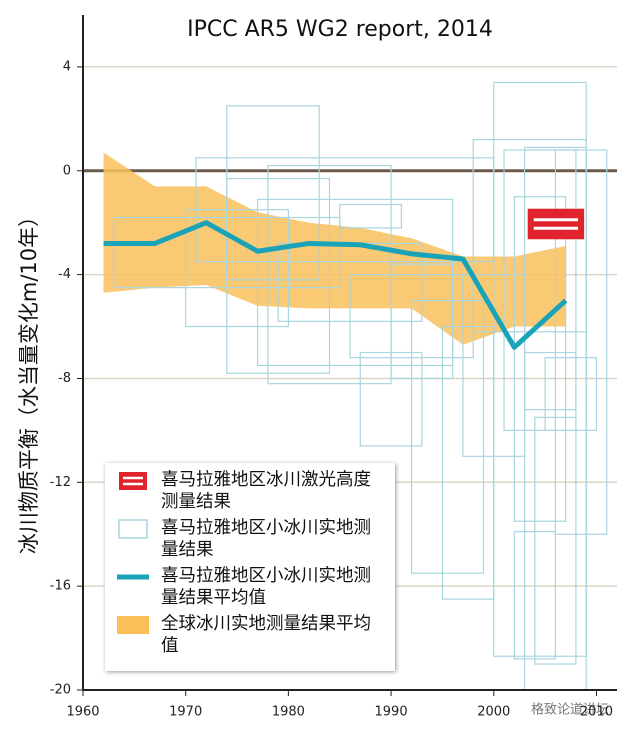  I want to click on legend-label: 喜马拉雅地区小冰川实地测量结果, so click(266, 539).